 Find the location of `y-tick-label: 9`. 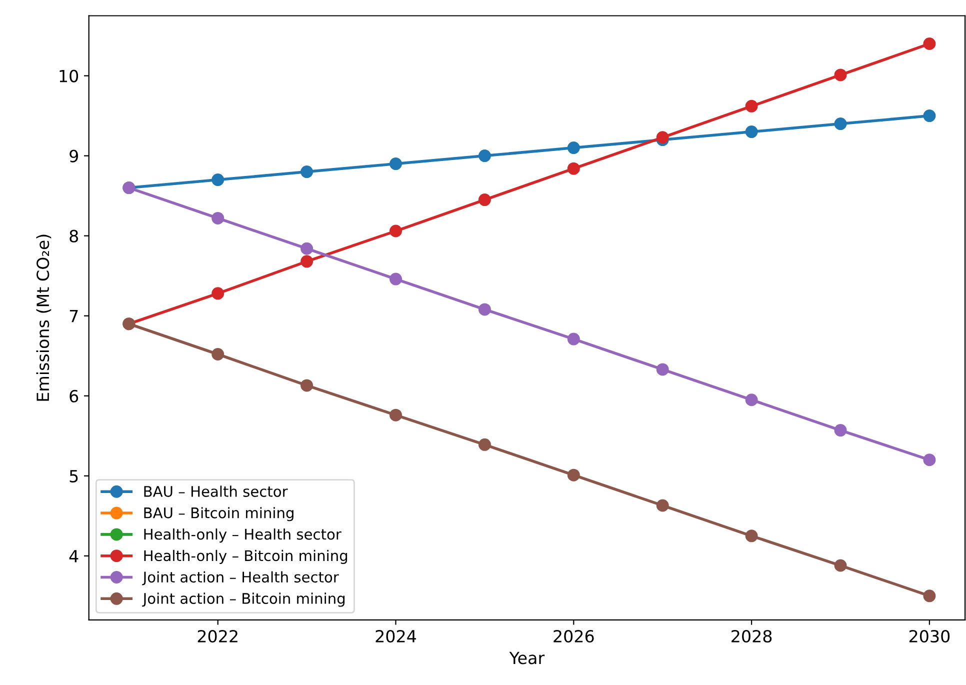

y-tick-label: 9 is located at coordinates (74, 156).